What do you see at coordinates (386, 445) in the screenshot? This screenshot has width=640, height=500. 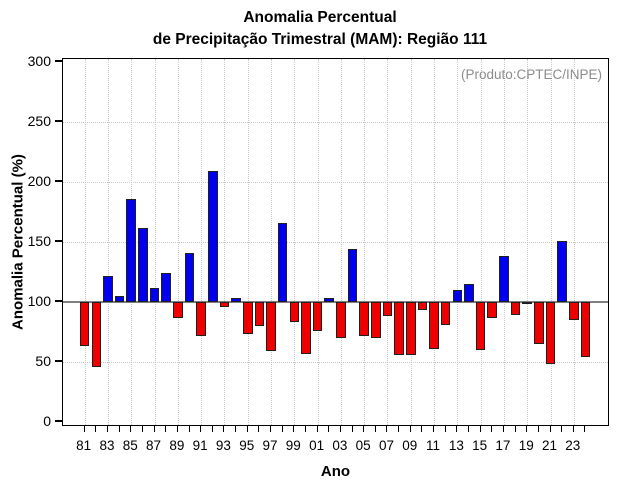 I see `x-tick-label: 07` at bounding box center [386, 445].